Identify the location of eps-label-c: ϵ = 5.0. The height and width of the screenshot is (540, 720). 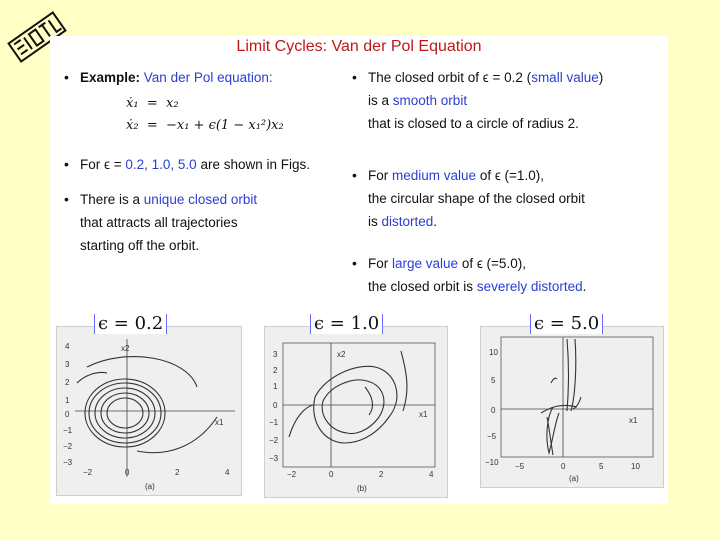
(567, 324).